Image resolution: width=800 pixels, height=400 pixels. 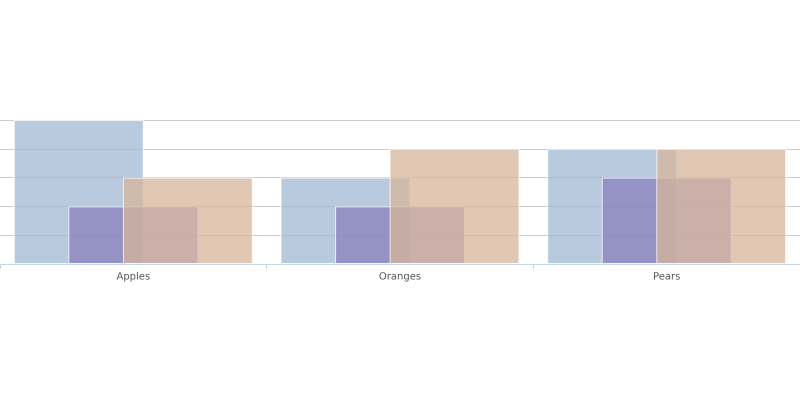 What do you see at coordinates (400, 277) in the screenshot?
I see `x-tick-label: Oranges` at bounding box center [400, 277].